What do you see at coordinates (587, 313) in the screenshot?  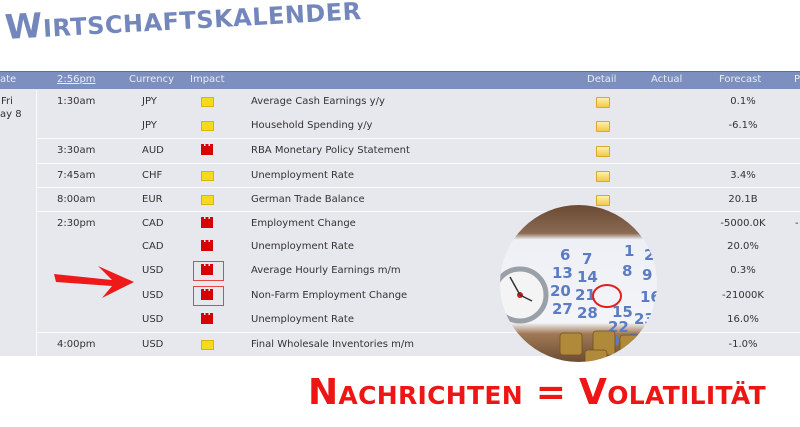 I see `calendar-day-number: 28` at bounding box center [587, 313].